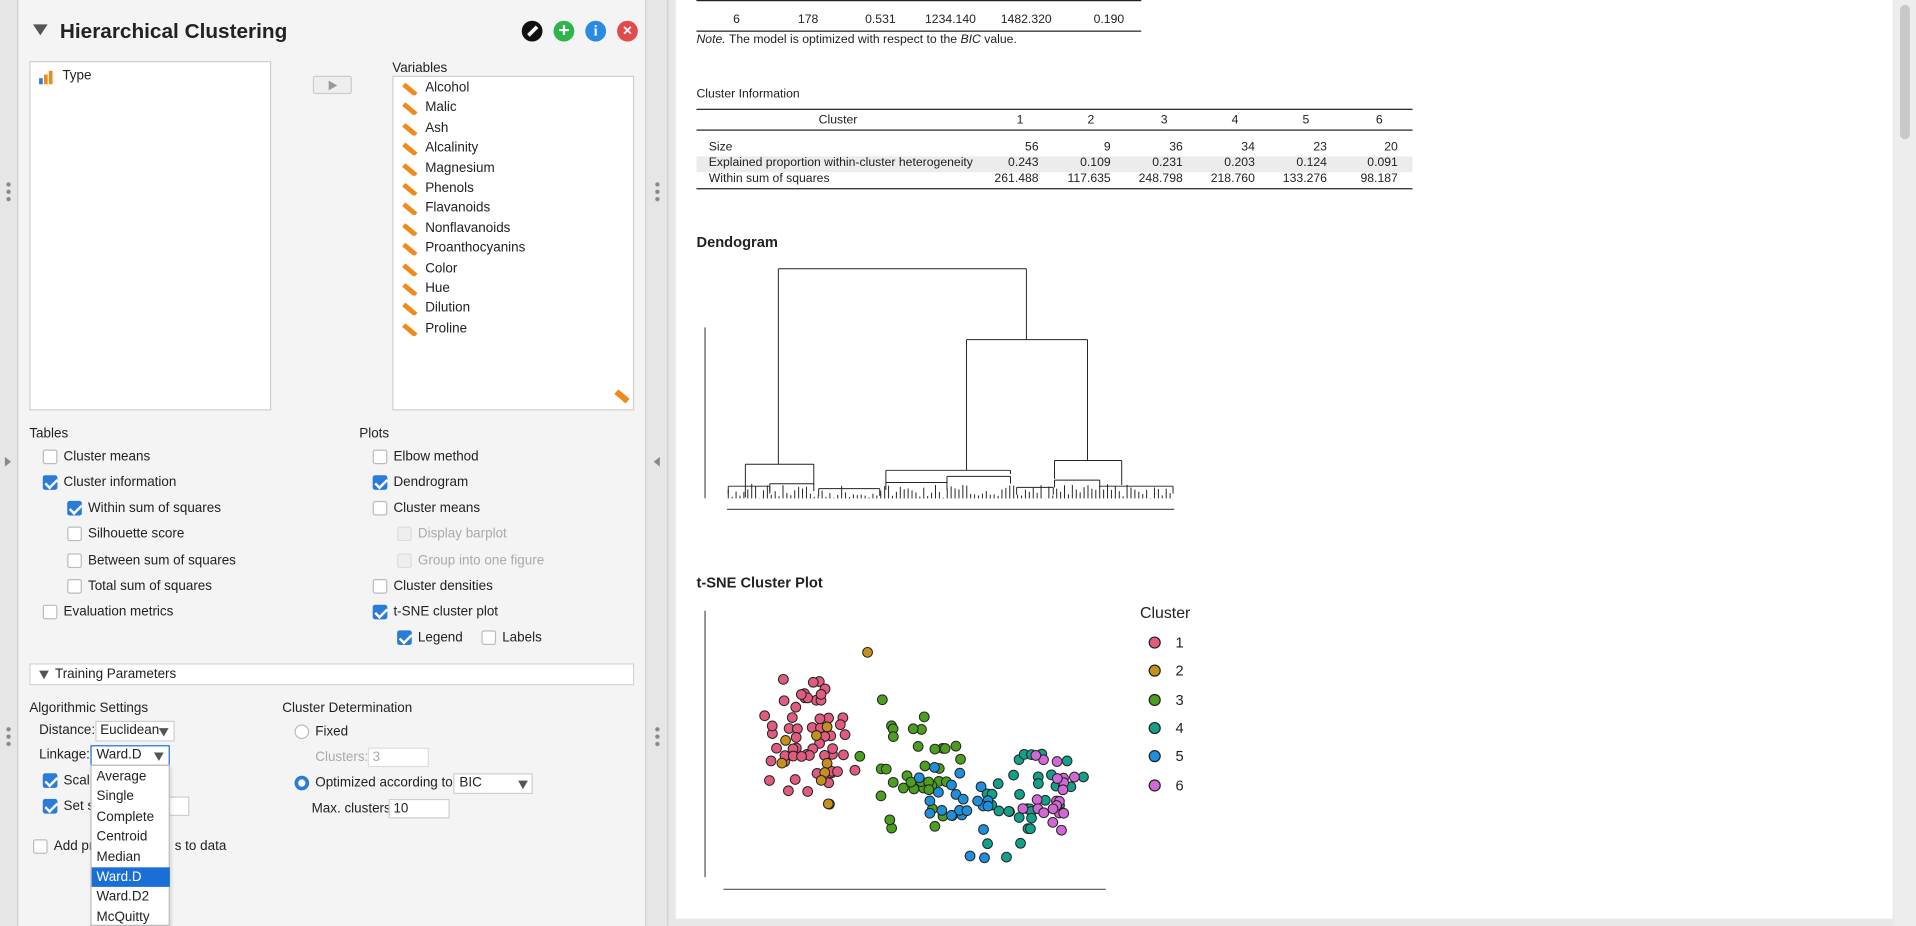 This screenshot has height=926, width=1916. I want to click on move-variable-button, so click(332, 85).